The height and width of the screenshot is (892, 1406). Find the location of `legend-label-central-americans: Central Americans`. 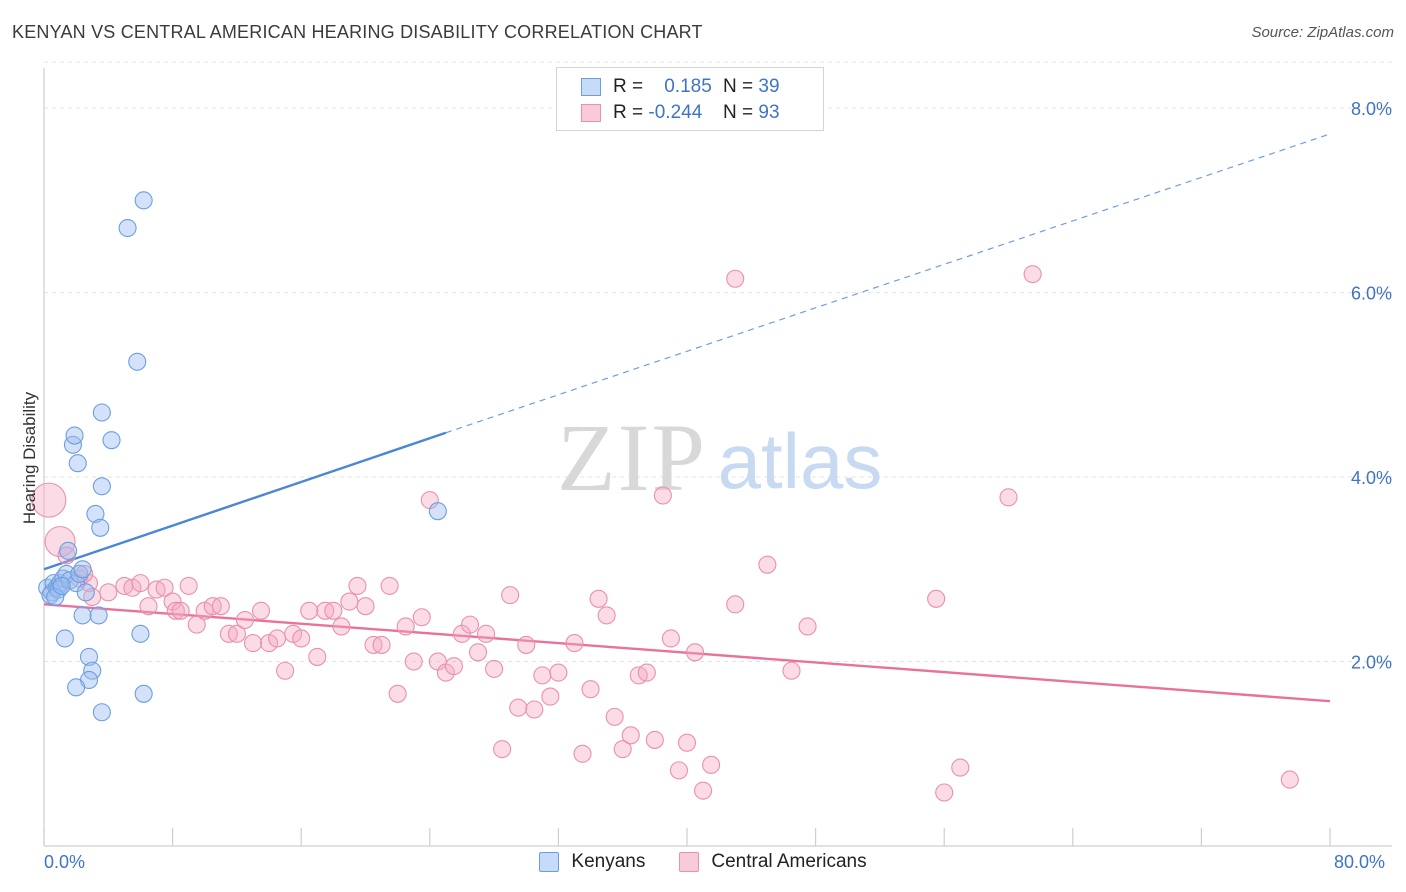

legend-label-central-americans: Central Americans is located at coordinates (789, 861).